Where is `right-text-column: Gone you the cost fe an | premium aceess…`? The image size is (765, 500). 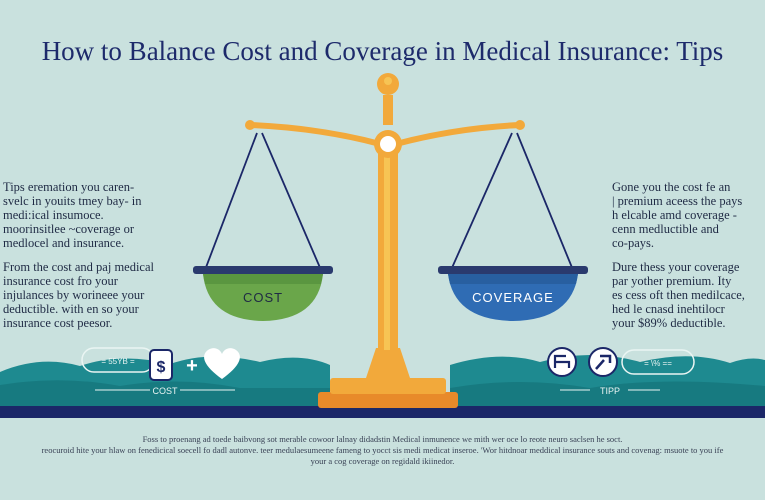
right-text-column: Gone you the cost fe an | premium aceess… is located at coordinates (687, 260).